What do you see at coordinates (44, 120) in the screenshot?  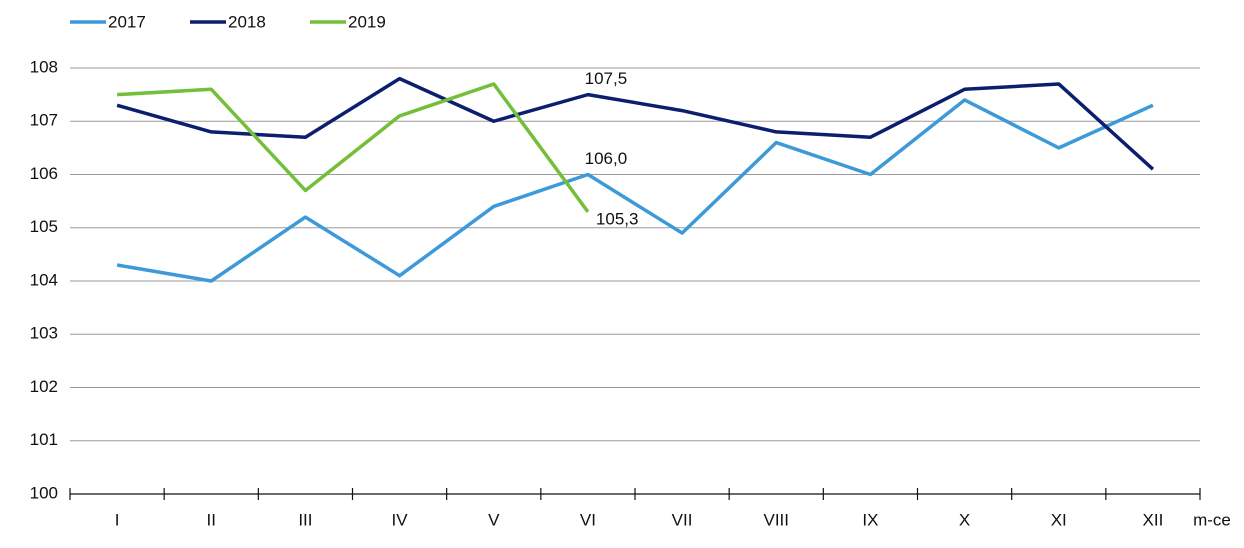 I see `y-tick-label: 107` at bounding box center [44, 120].